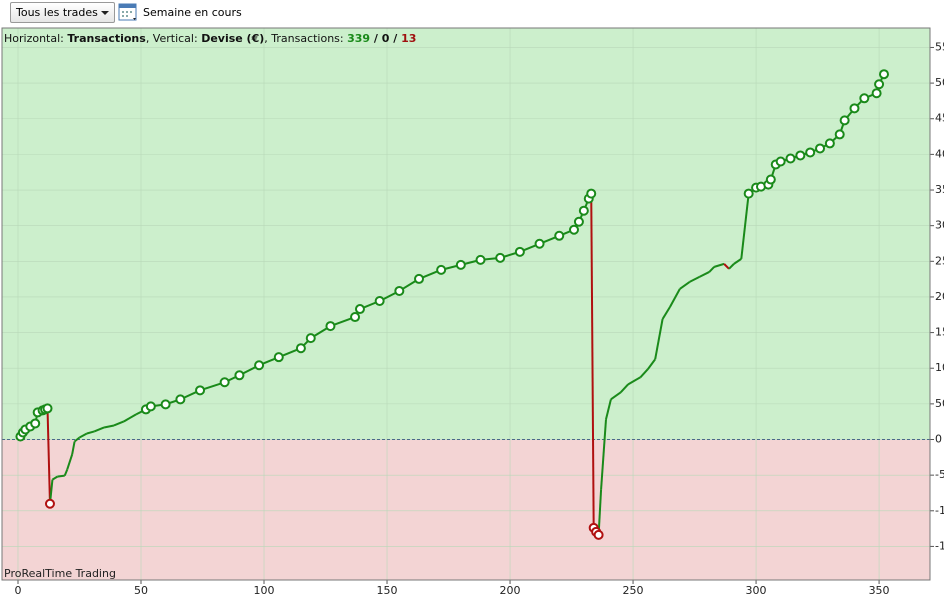 Image resolution: width=944 pixels, height=597 pixels. Describe the element at coordinates (939, 260) in the screenshot. I see `y-tick-label: 2500` at that location.